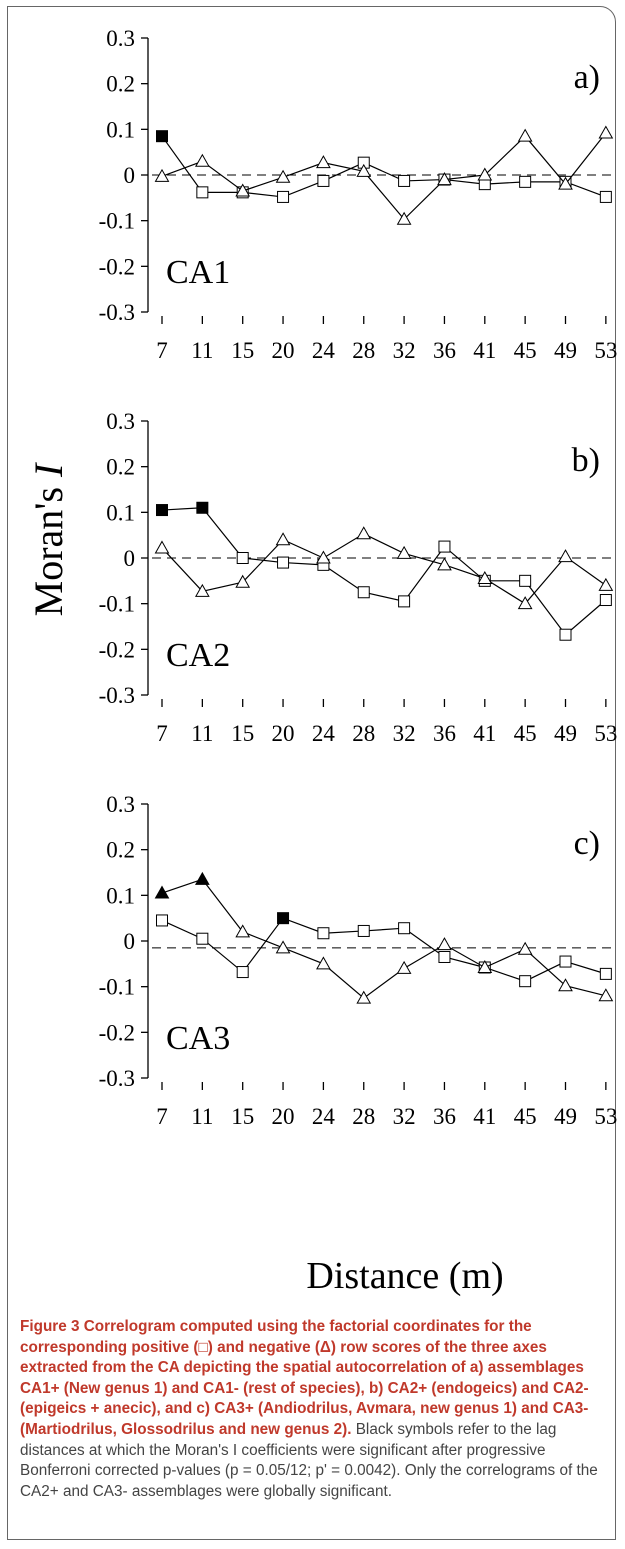  Describe the element at coordinates (117, 649) in the screenshot. I see `panel-2-y-tick-label: -0.2` at that location.